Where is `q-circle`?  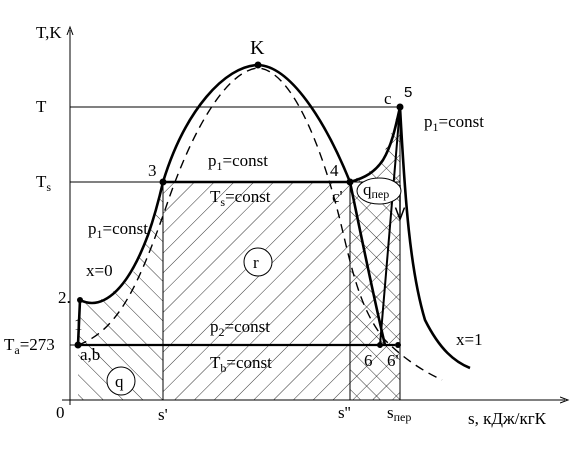 q-circle is located at coordinates (121, 381).